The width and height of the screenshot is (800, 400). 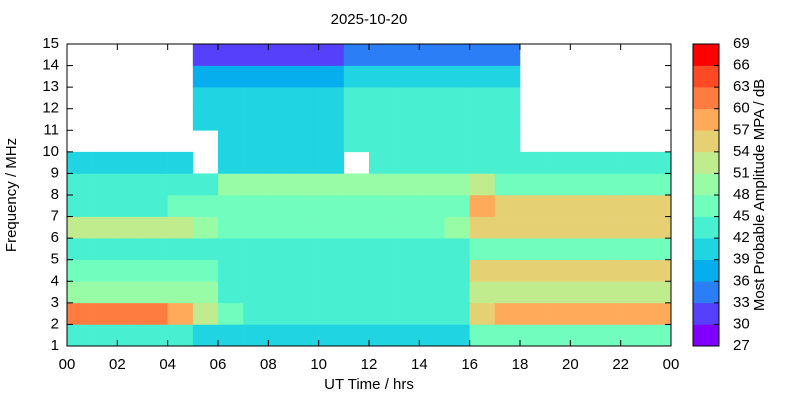 What do you see at coordinates (369, 364) in the screenshot?
I see `x-tick-label: 12` at bounding box center [369, 364].